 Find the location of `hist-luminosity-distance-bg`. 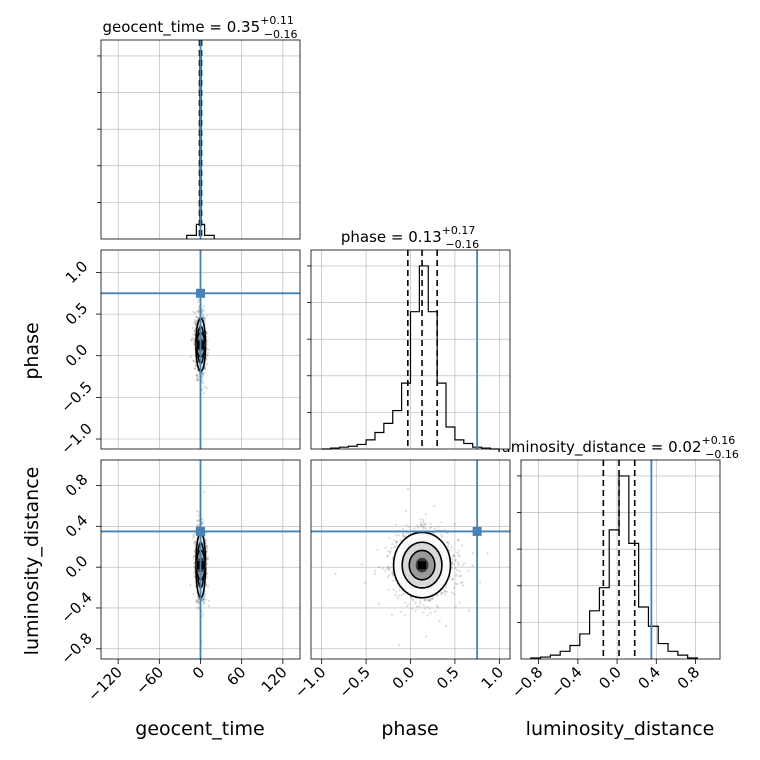

hist-luminosity-distance-bg is located at coordinates (620, 559).